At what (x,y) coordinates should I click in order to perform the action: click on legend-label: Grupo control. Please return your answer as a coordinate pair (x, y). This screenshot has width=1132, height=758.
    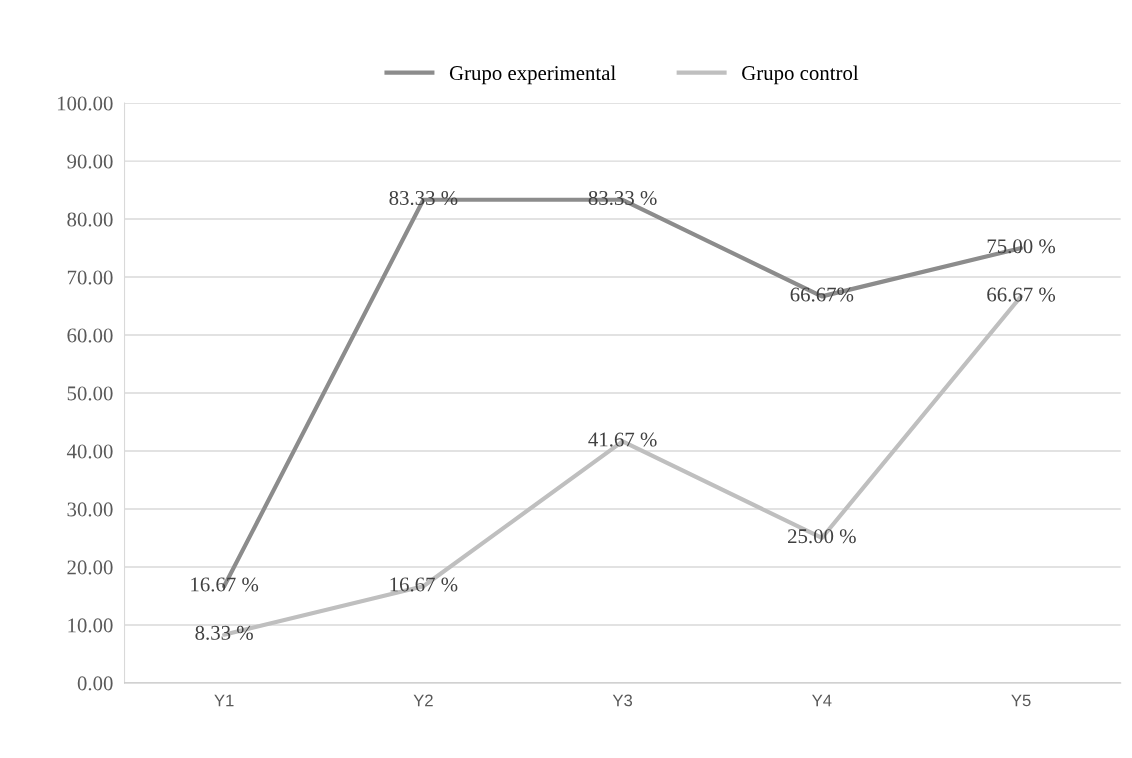
    Looking at the image, I should click on (800, 75).